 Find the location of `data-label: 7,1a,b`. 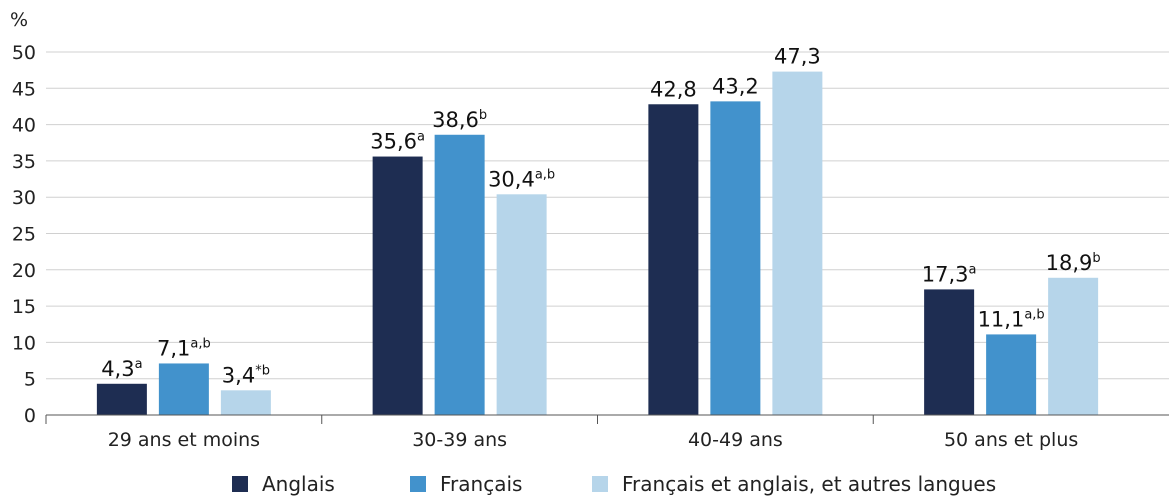

data-label: 7,1a,b is located at coordinates (184, 348).